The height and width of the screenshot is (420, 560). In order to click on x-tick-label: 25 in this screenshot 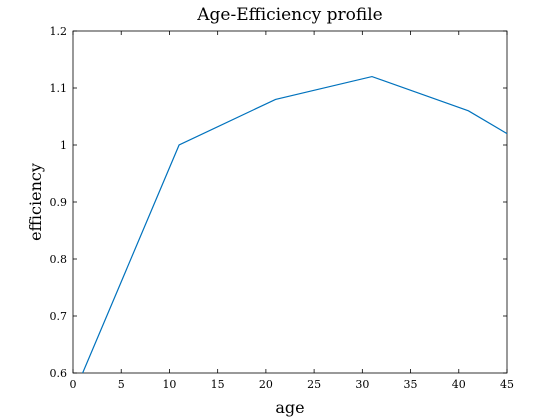, I will do `click(314, 384)`.